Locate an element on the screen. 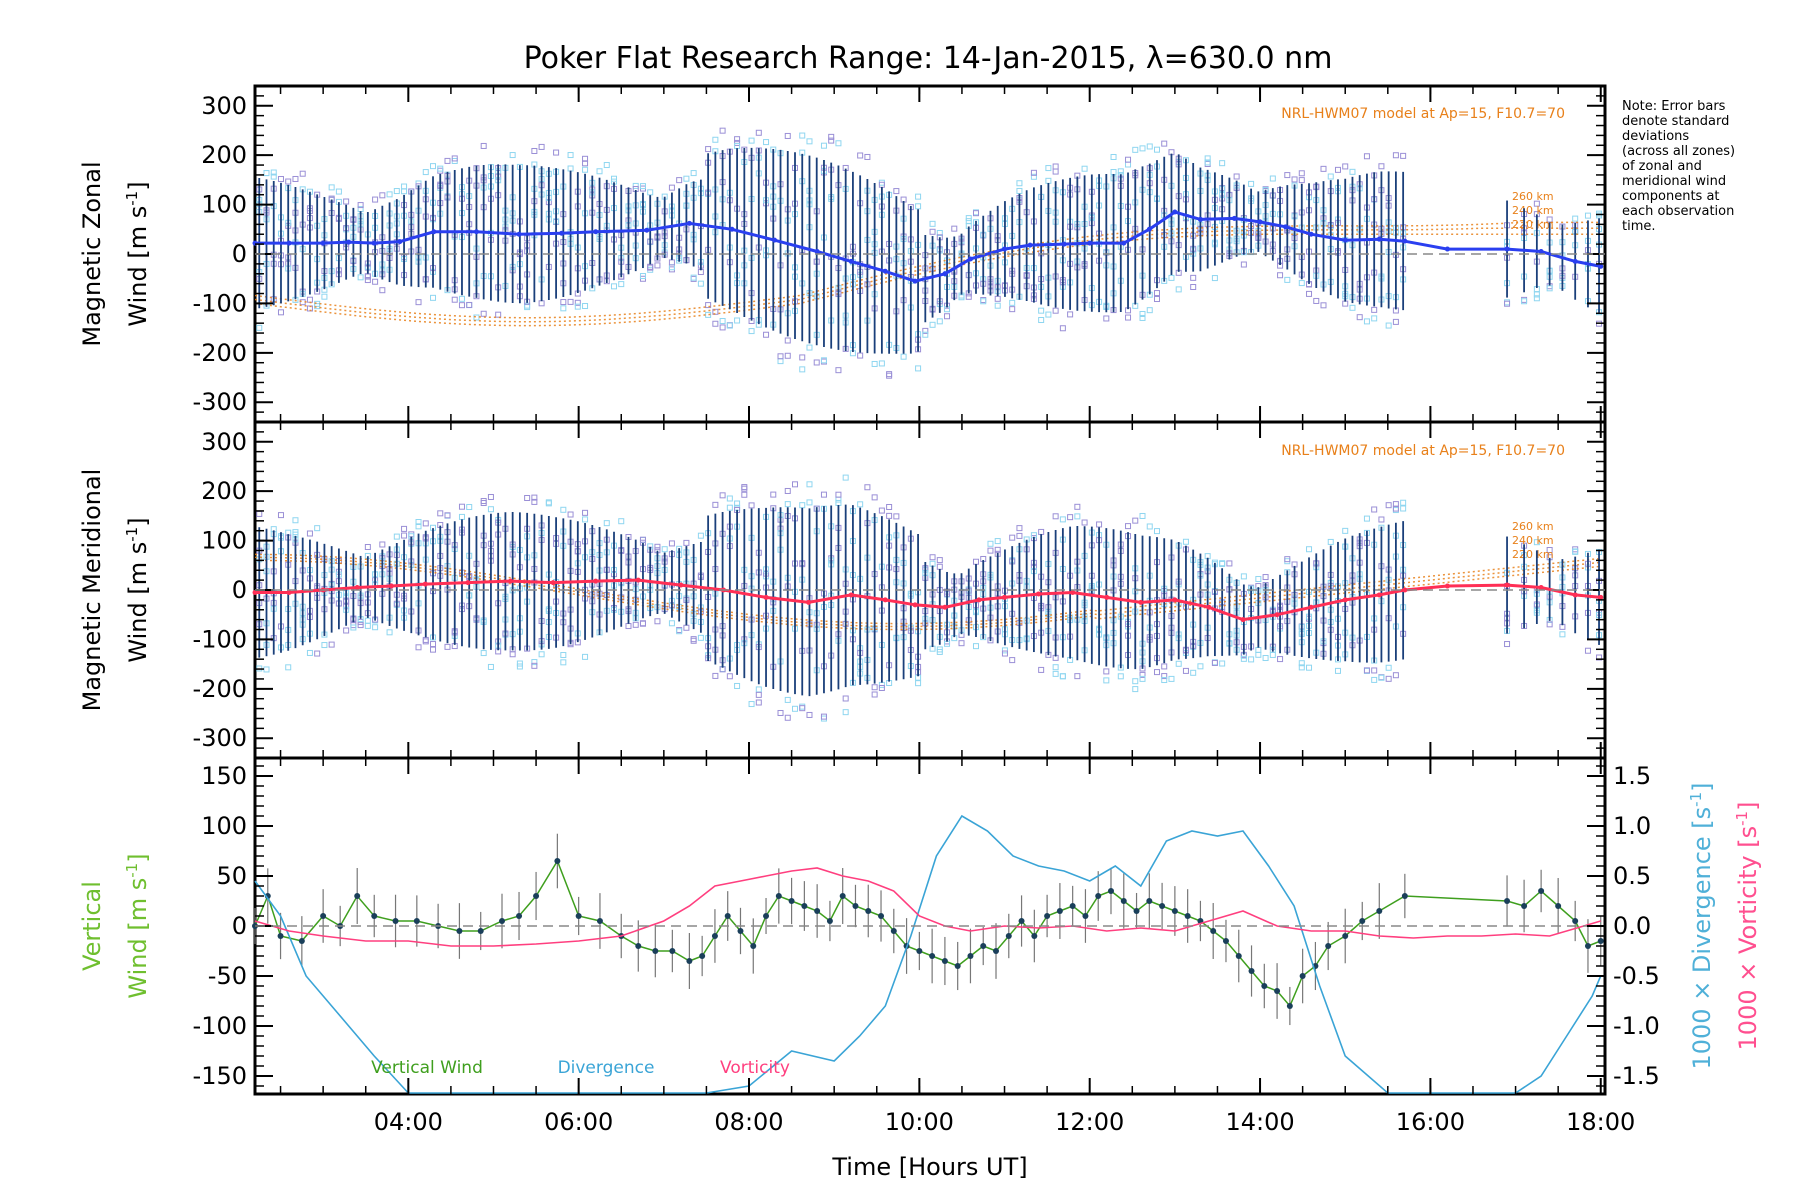 This screenshot has height=1204, width=1800. zonal-model-label: NRL-HWM07 model at Ap=15, F10.7=70 is located at coordinates (1423, 114).